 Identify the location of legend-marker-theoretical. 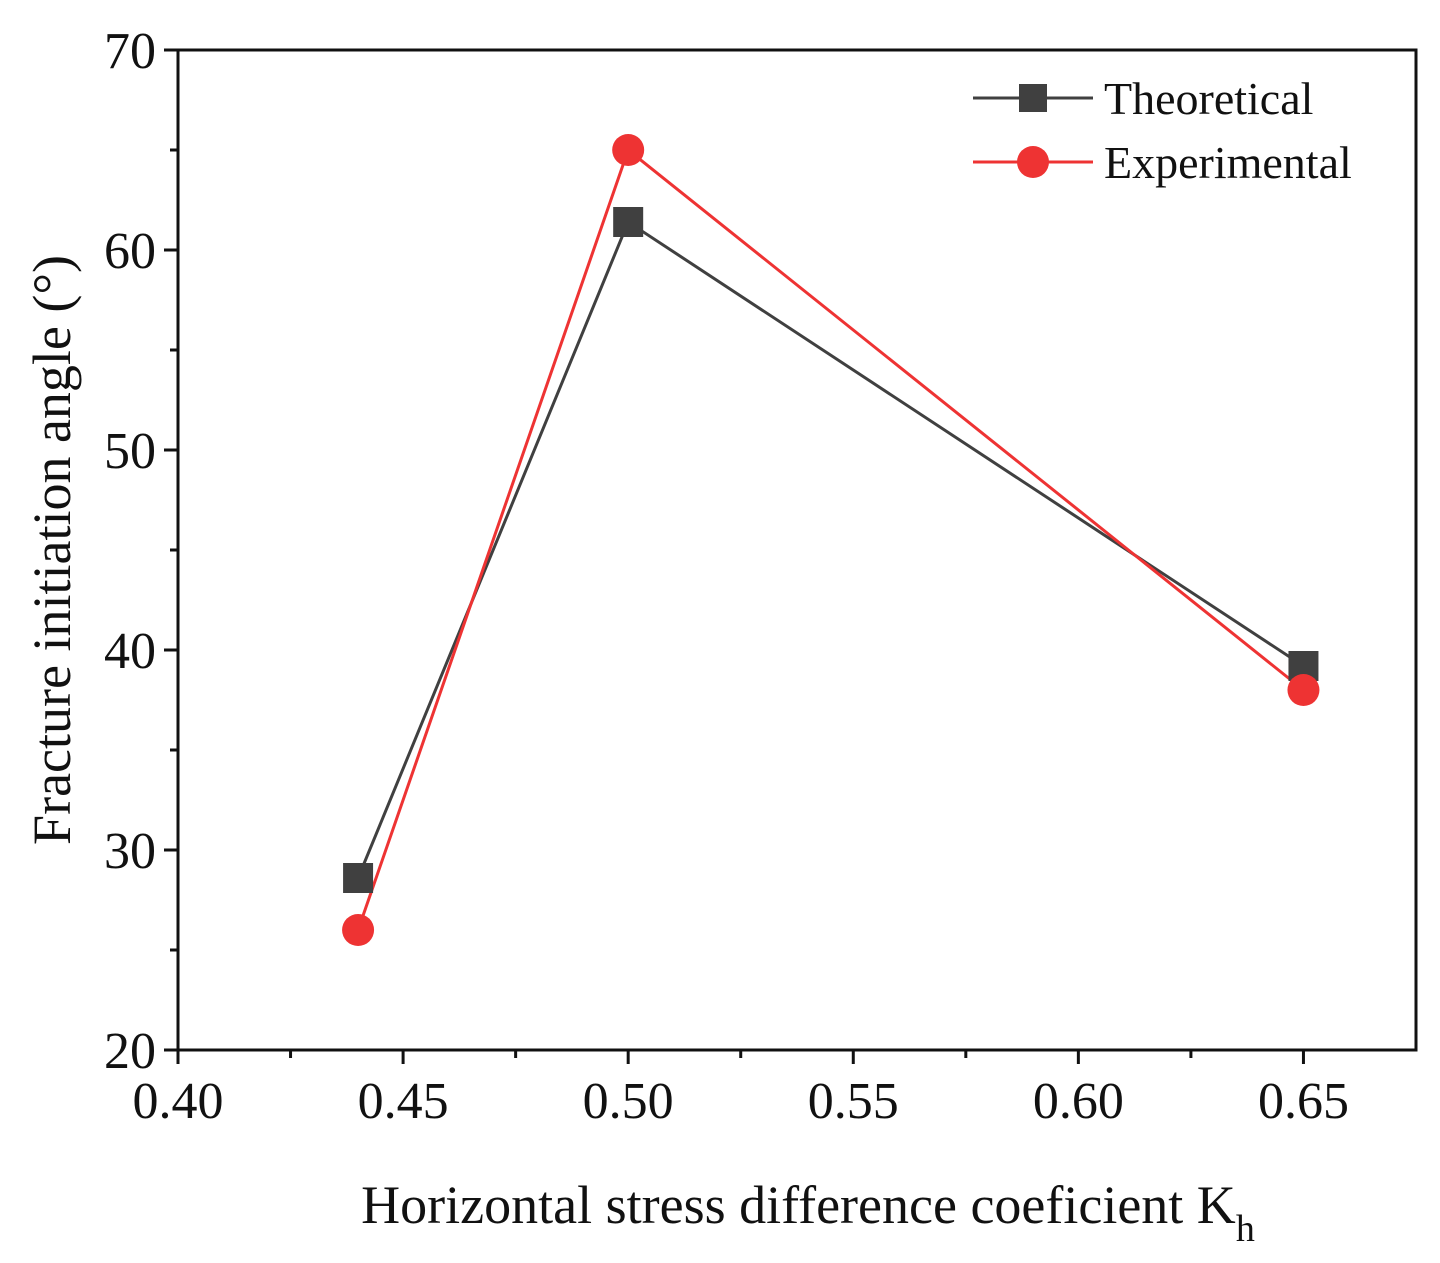
(1033, 98).